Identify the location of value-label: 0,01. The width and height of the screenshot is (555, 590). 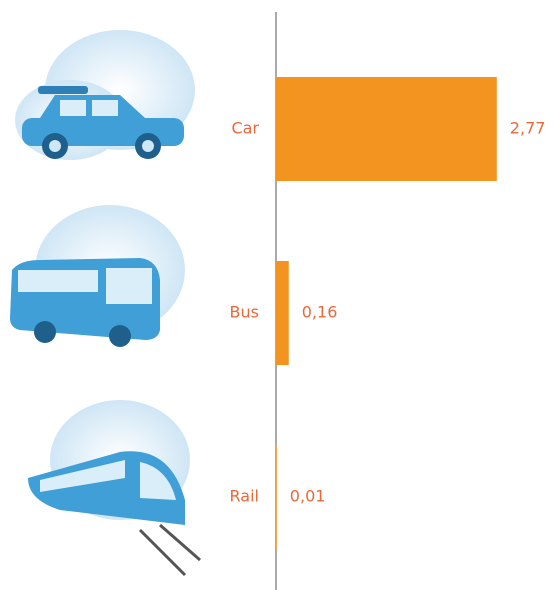
(308, 496).